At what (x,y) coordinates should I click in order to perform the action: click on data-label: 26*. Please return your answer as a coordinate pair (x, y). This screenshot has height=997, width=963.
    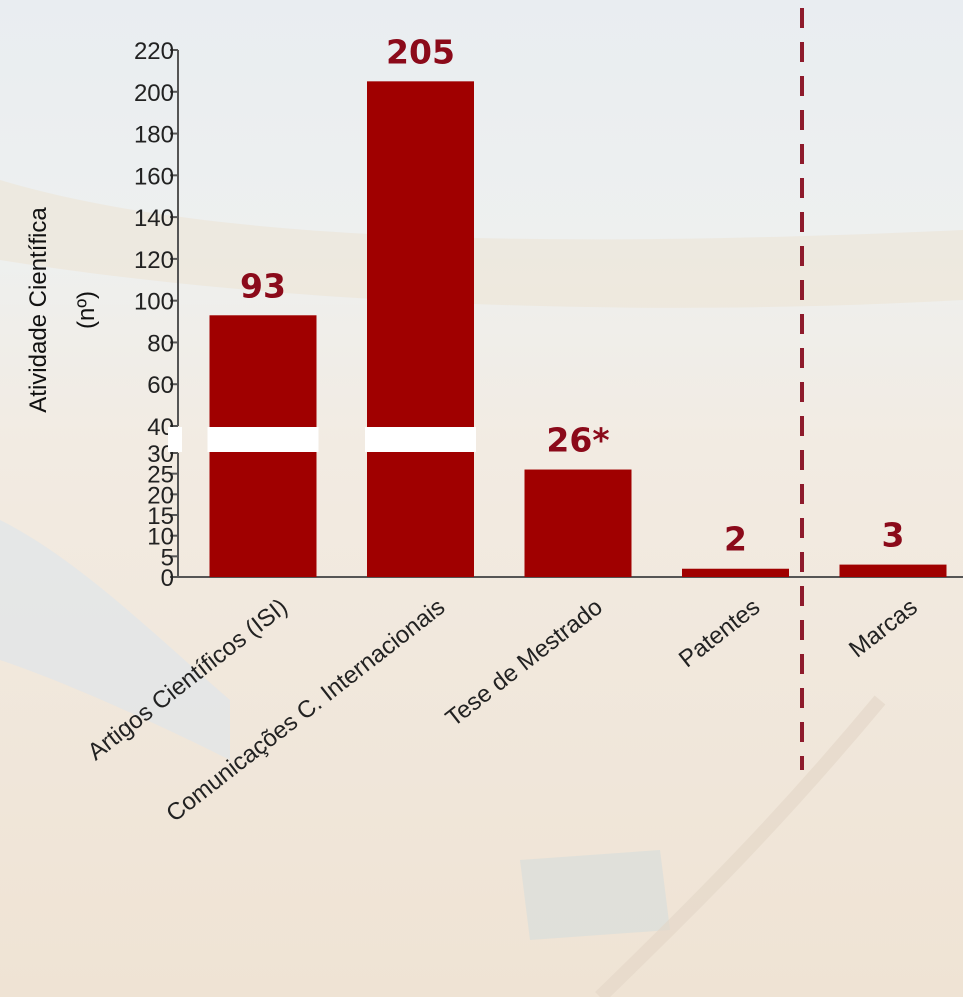
    Looking at the image, I should click on (577, 440).